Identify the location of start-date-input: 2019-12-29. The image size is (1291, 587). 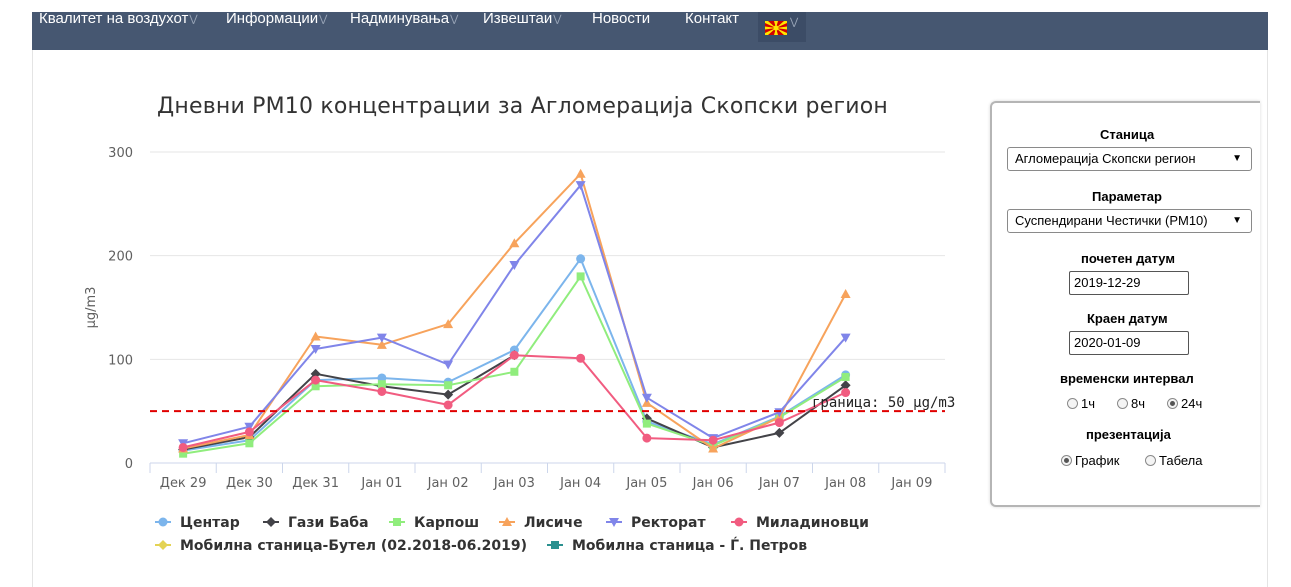
(1129, 283).